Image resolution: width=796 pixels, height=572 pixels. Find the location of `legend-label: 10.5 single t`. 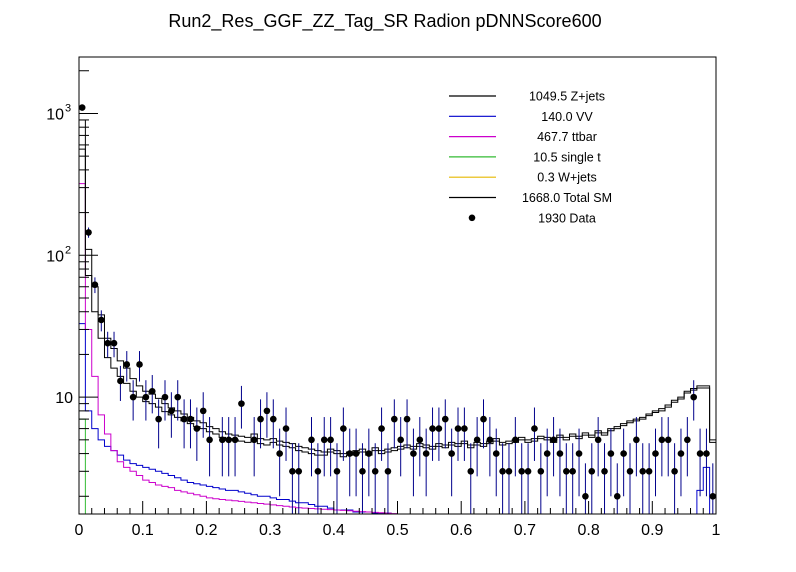

legend-label: 10.5 single t is located at coordinates (567, 157).